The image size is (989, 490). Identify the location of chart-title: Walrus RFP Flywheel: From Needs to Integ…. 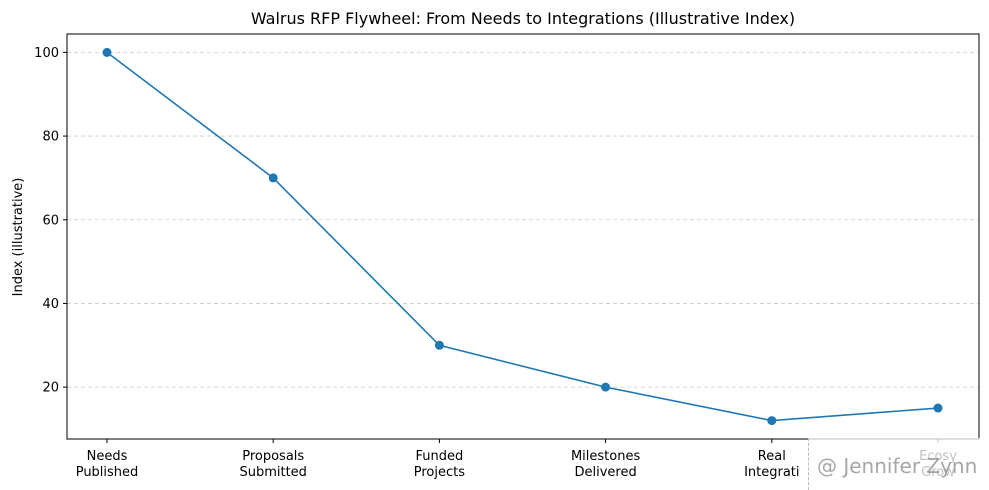
(523, 18).